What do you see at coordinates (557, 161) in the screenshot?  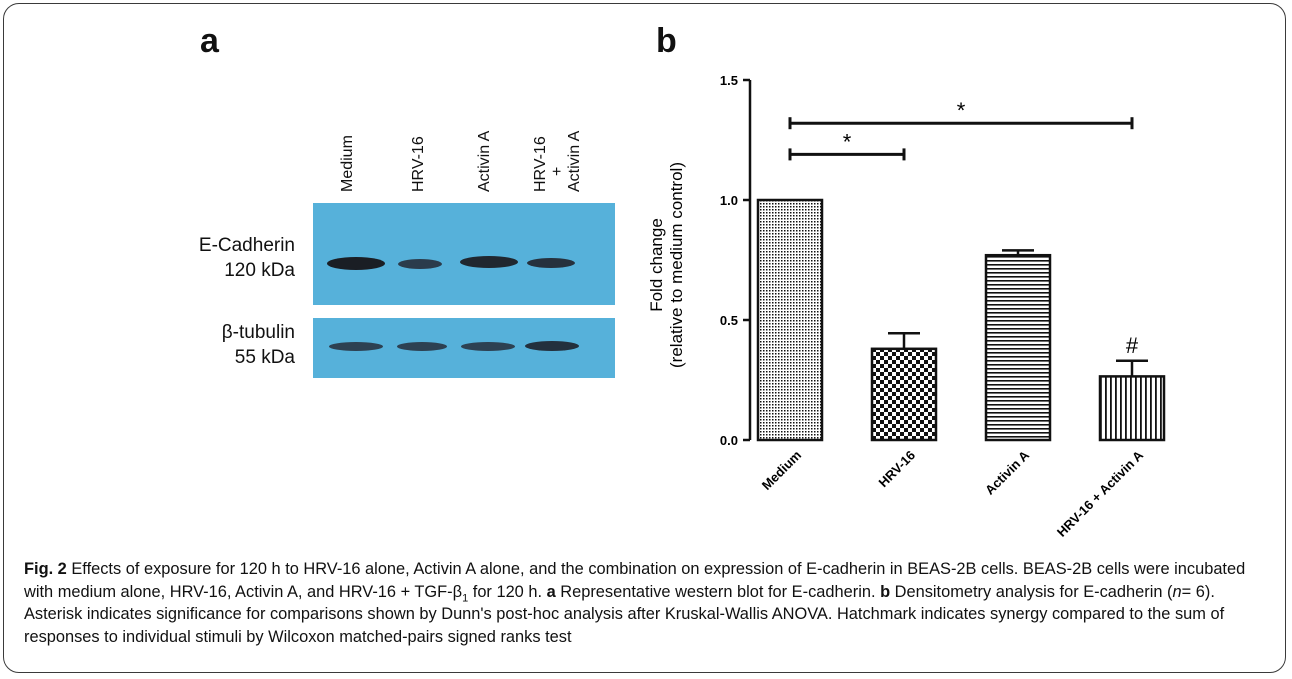 I see `lane-label-hrv16-activin-a: HRV-16 + Activin A` at bounding box center [557, 161].